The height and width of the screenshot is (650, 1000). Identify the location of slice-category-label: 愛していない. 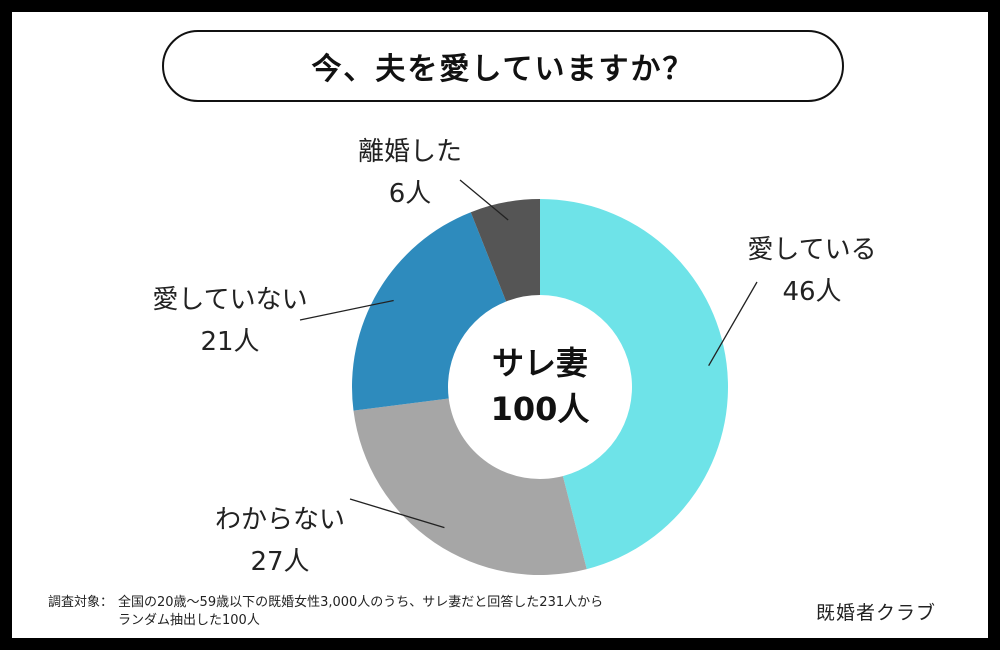
(229, 300).